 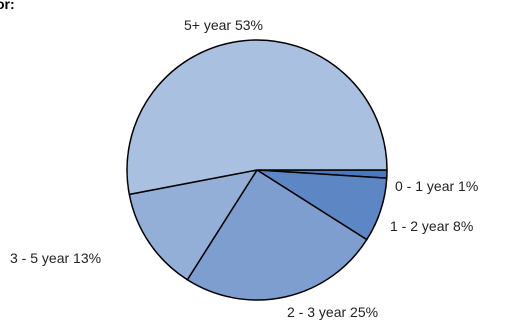 What do you see at coordinates (223, 25) in the screenshot?
I see `slice-label-5-year: 5+ year 53%` at bounding box center [223, 25].